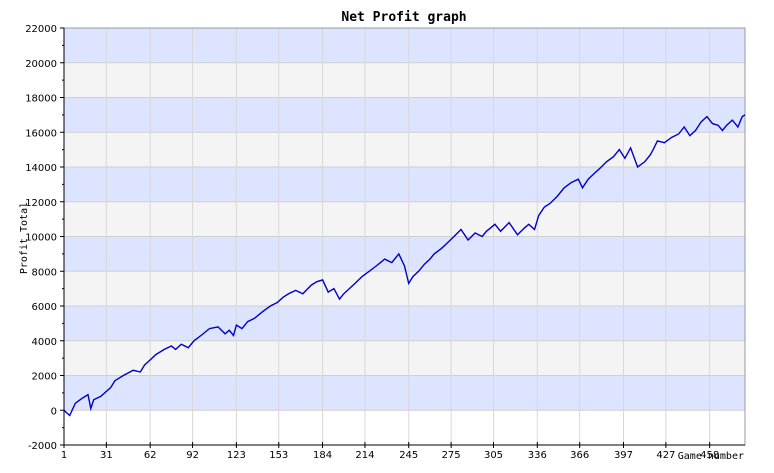 Image resolution: width=774 pixels, height=473 pixels. What do you see at coordinates (54, 411) in the screenshot?
I see `y-tick-label: 0` at bounding box center [54, 411].